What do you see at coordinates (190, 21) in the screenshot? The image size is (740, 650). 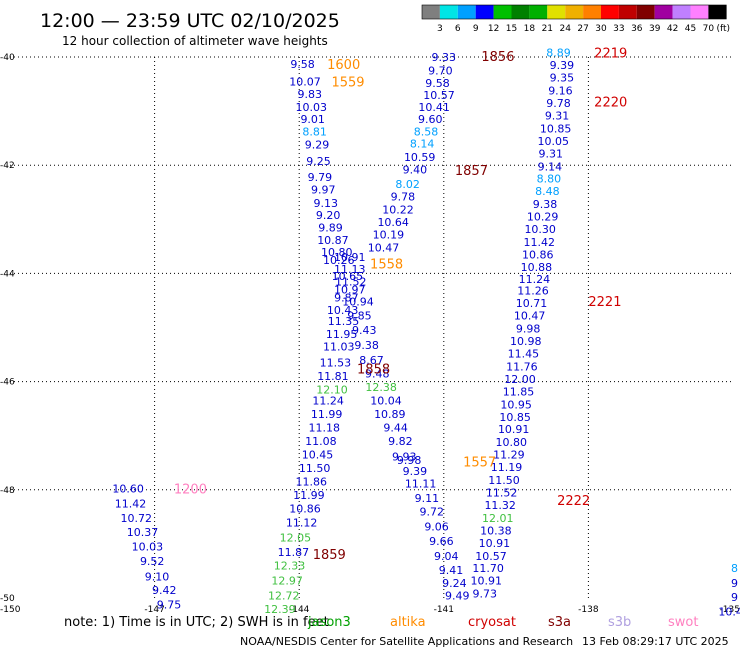 I see `map-title: 12:00 — 23:59 UTC 02/10/2025` at bounding box center [190, 21].